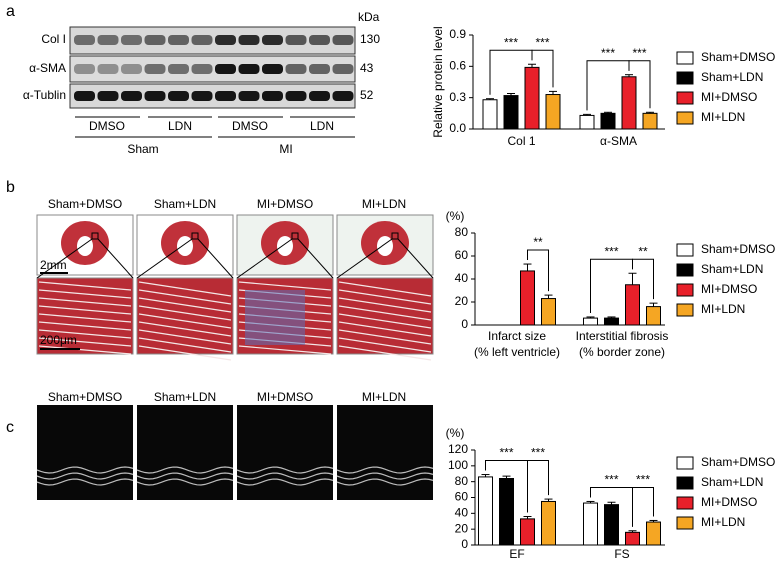 This screenshot has width=782, height=562. What do you see at coordinates (729, 502) in the screenshot?
I see `legend-label: MI+DMSO` at bounding box center [729, 502].